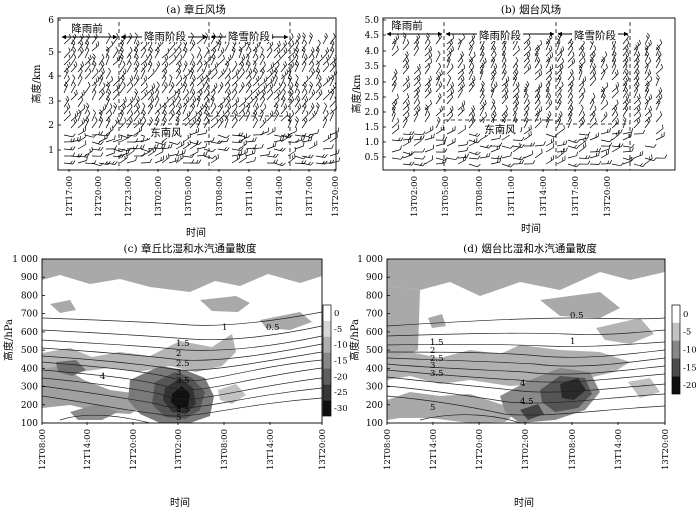 The height and width of the screenshot is (513, 700). What do you see at coordinates (102, 377) in the screenshot?
I see `svg-text: 4` at bounding box center [102, 377].